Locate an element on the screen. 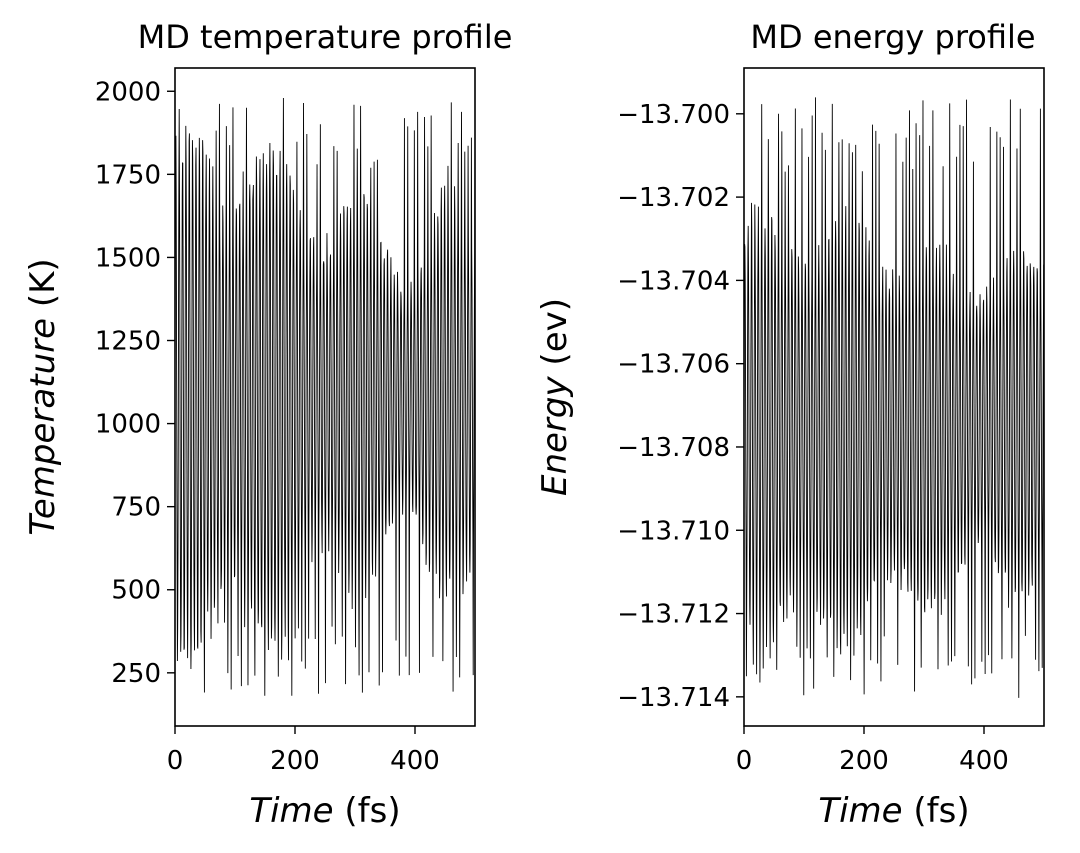 The height and width of the screenshot is (853, 1080). temperature-y-axis-label: Temperature (K) is located at coordinates (43, 396).